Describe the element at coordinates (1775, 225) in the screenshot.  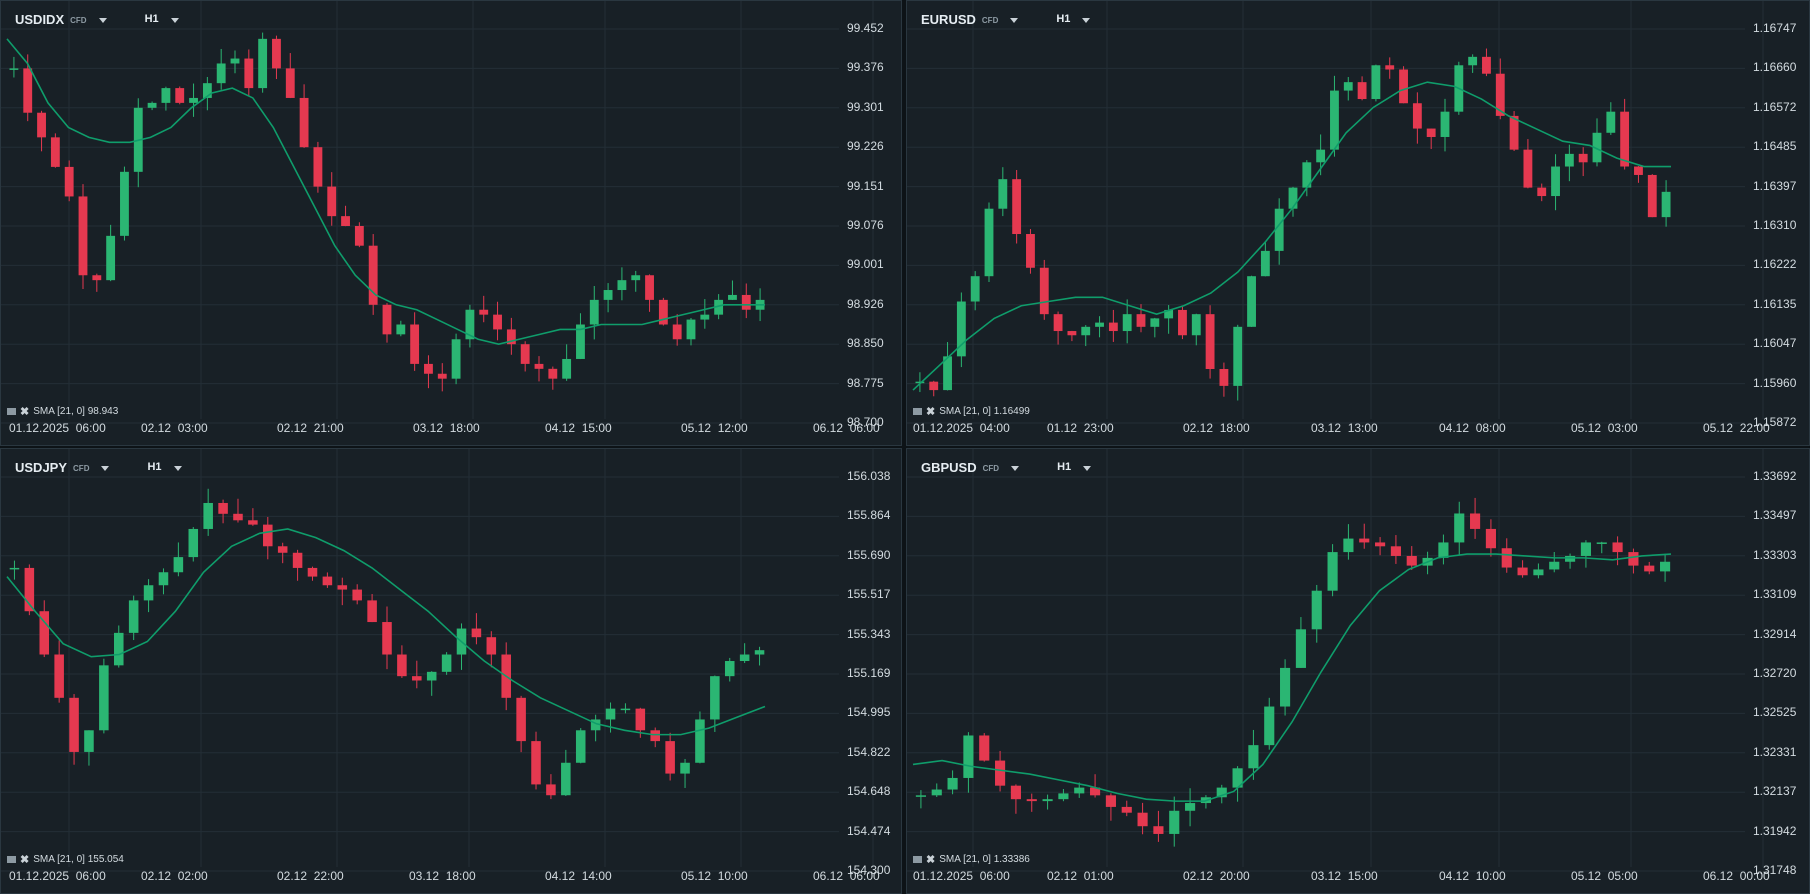
I see `y-axis-label: 1.16310` at that location.